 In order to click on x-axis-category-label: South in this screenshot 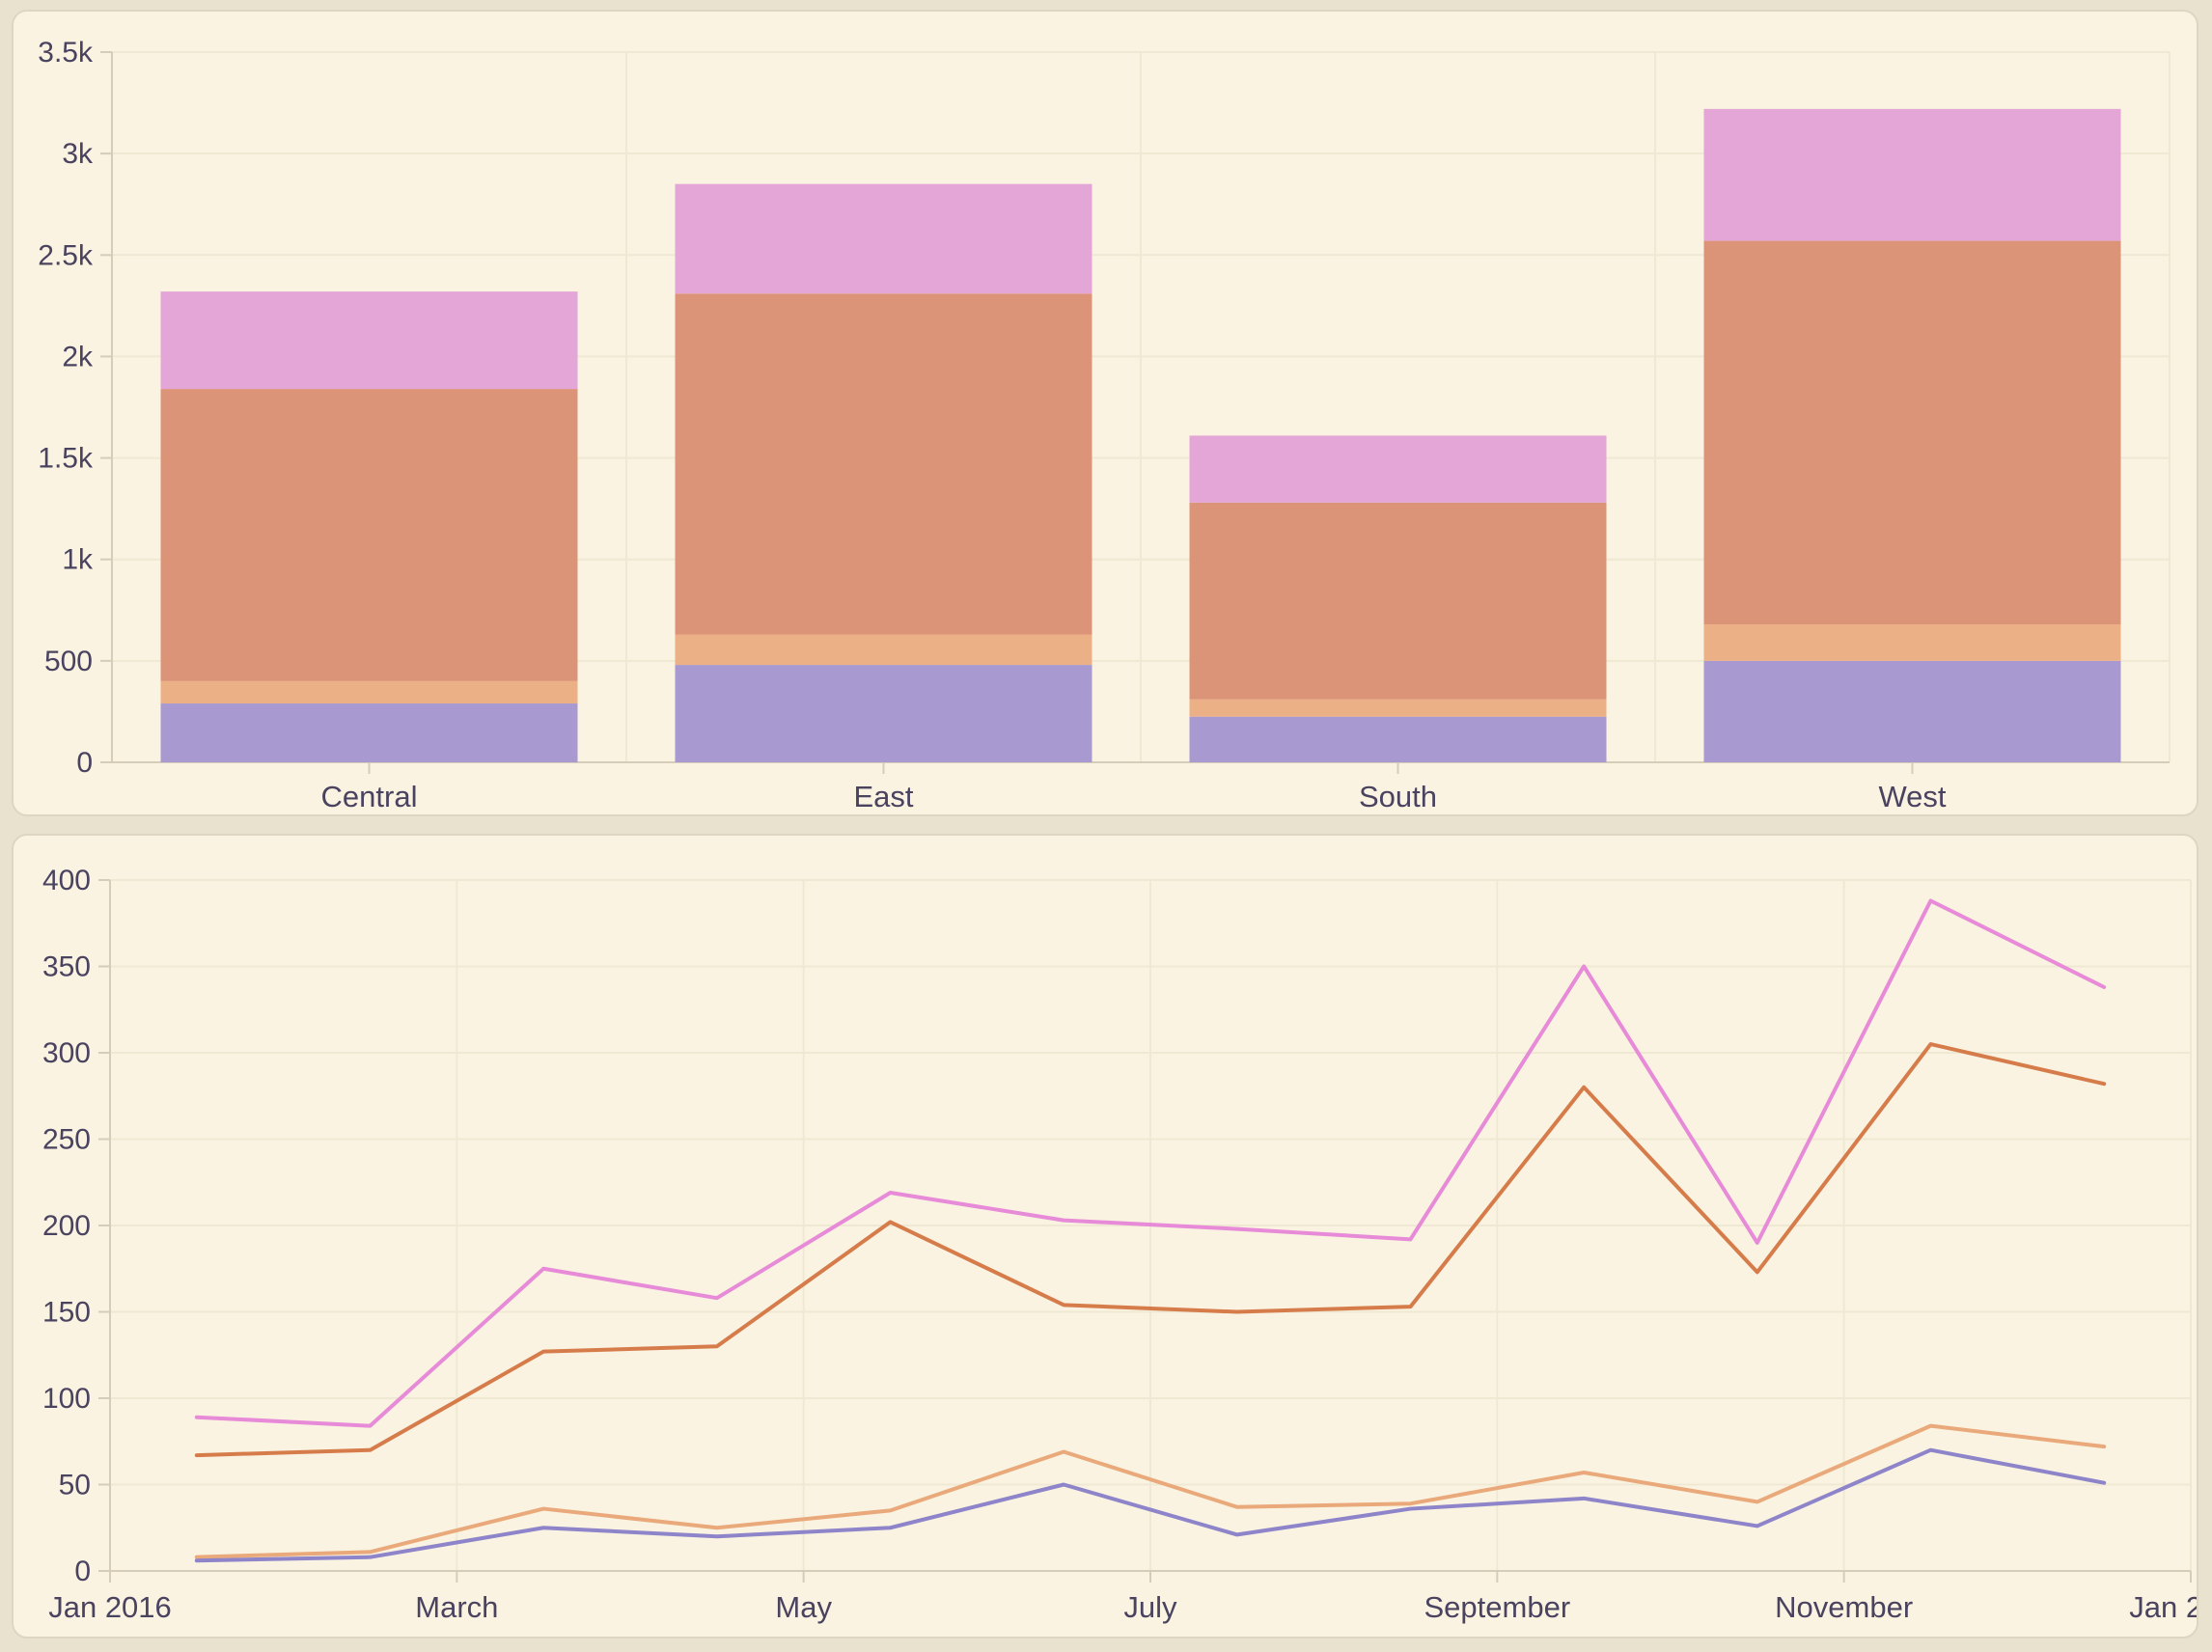, I will do `click(1398, 796)`.